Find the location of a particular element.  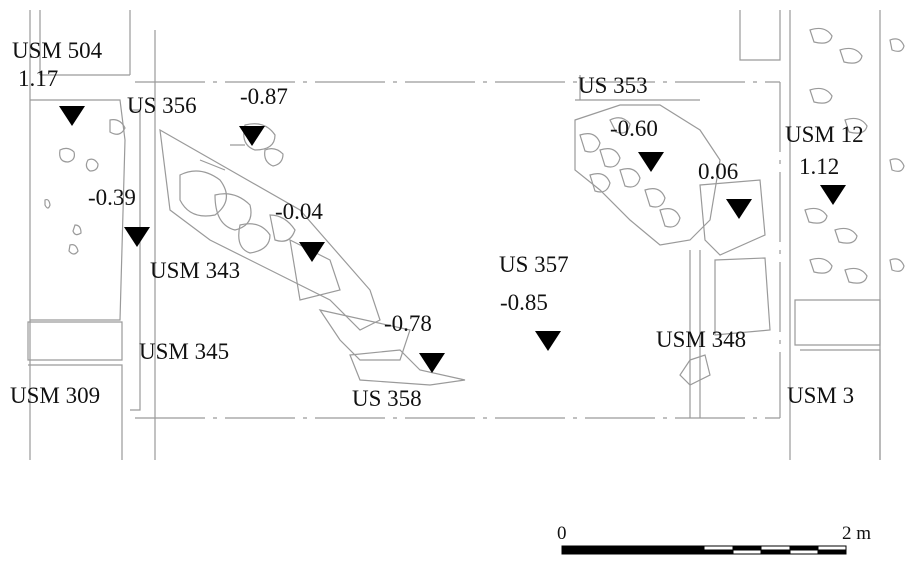

label-usm-3: USM 3 is located at coordinates (821, 395).